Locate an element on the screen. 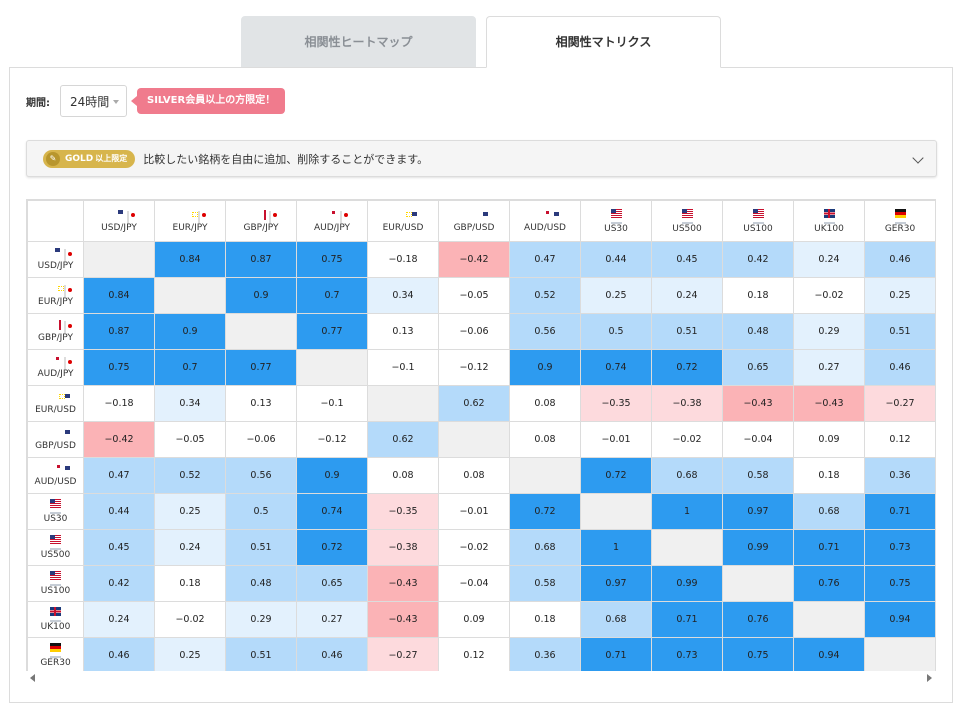 This screenshot has height=712, width=968. row-header-label: EUR/USD is located at coordinates (55, 410).